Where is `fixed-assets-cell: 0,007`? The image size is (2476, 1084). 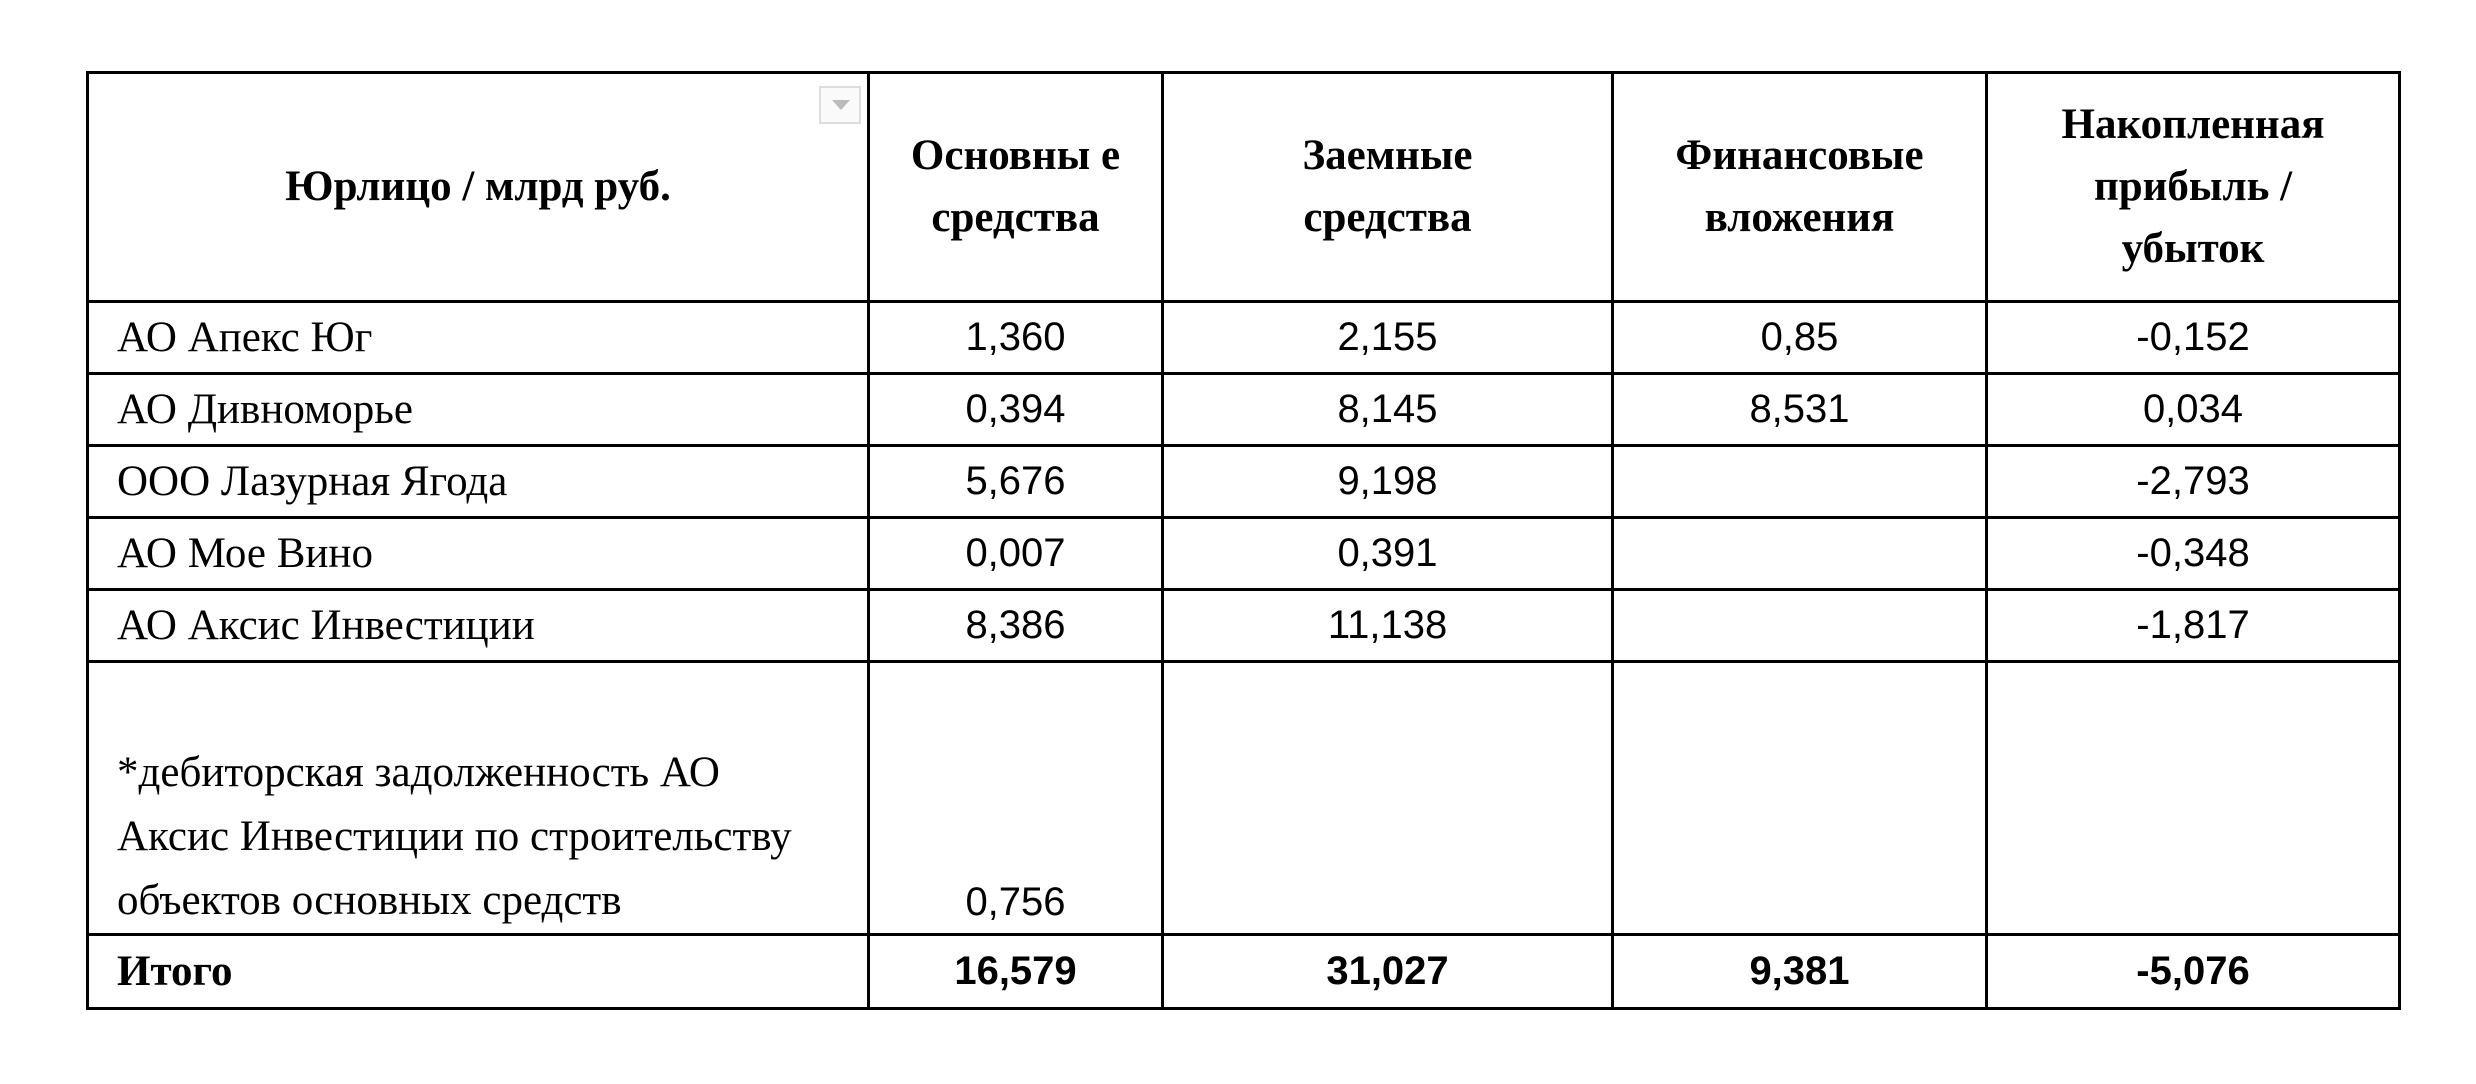
fixed-assets-cell: 0,007 is located at coordinates (1015, 553).